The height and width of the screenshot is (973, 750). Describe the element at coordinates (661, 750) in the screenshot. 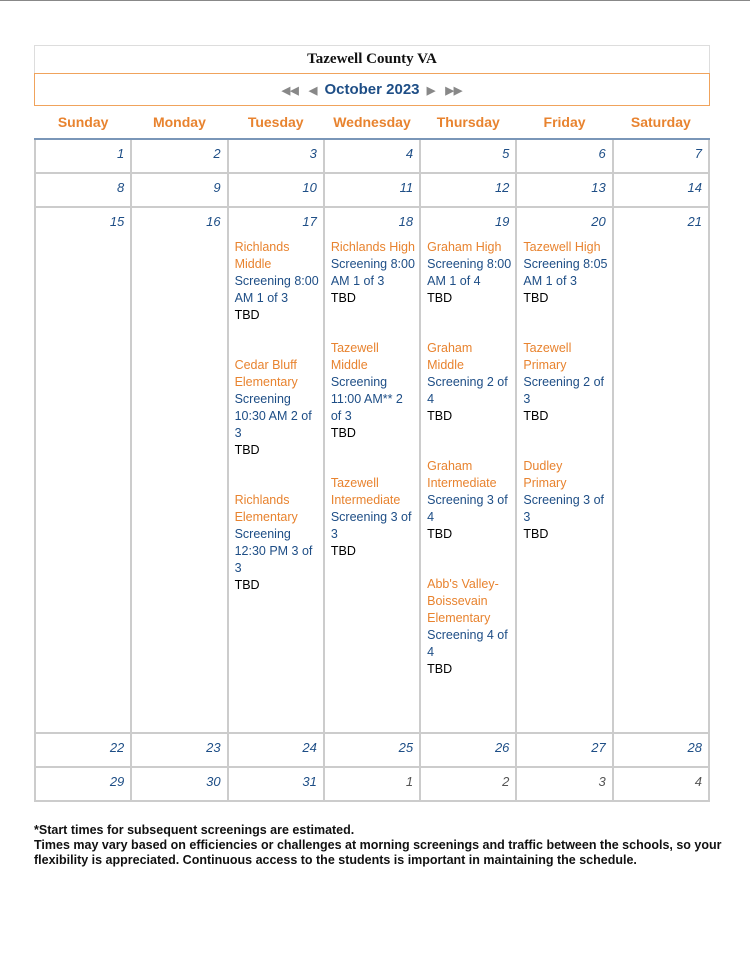

I see `day-cell: 28` at that location.